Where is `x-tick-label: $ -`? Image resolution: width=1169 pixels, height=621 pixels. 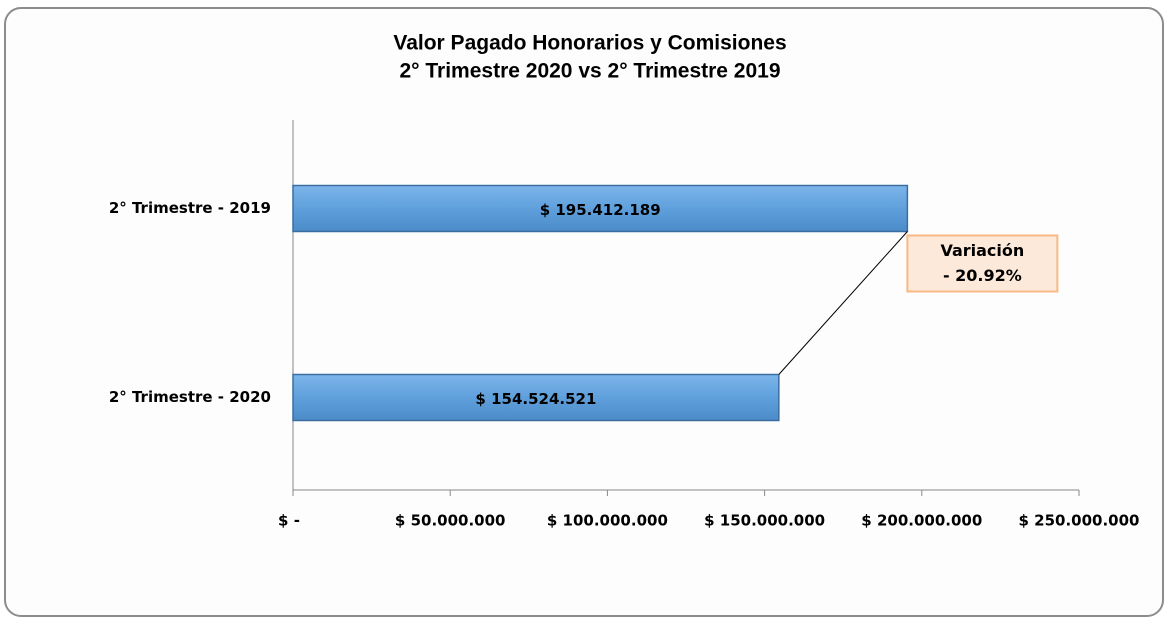
x-tick-label: $ - is located at coordinates (289, 521).